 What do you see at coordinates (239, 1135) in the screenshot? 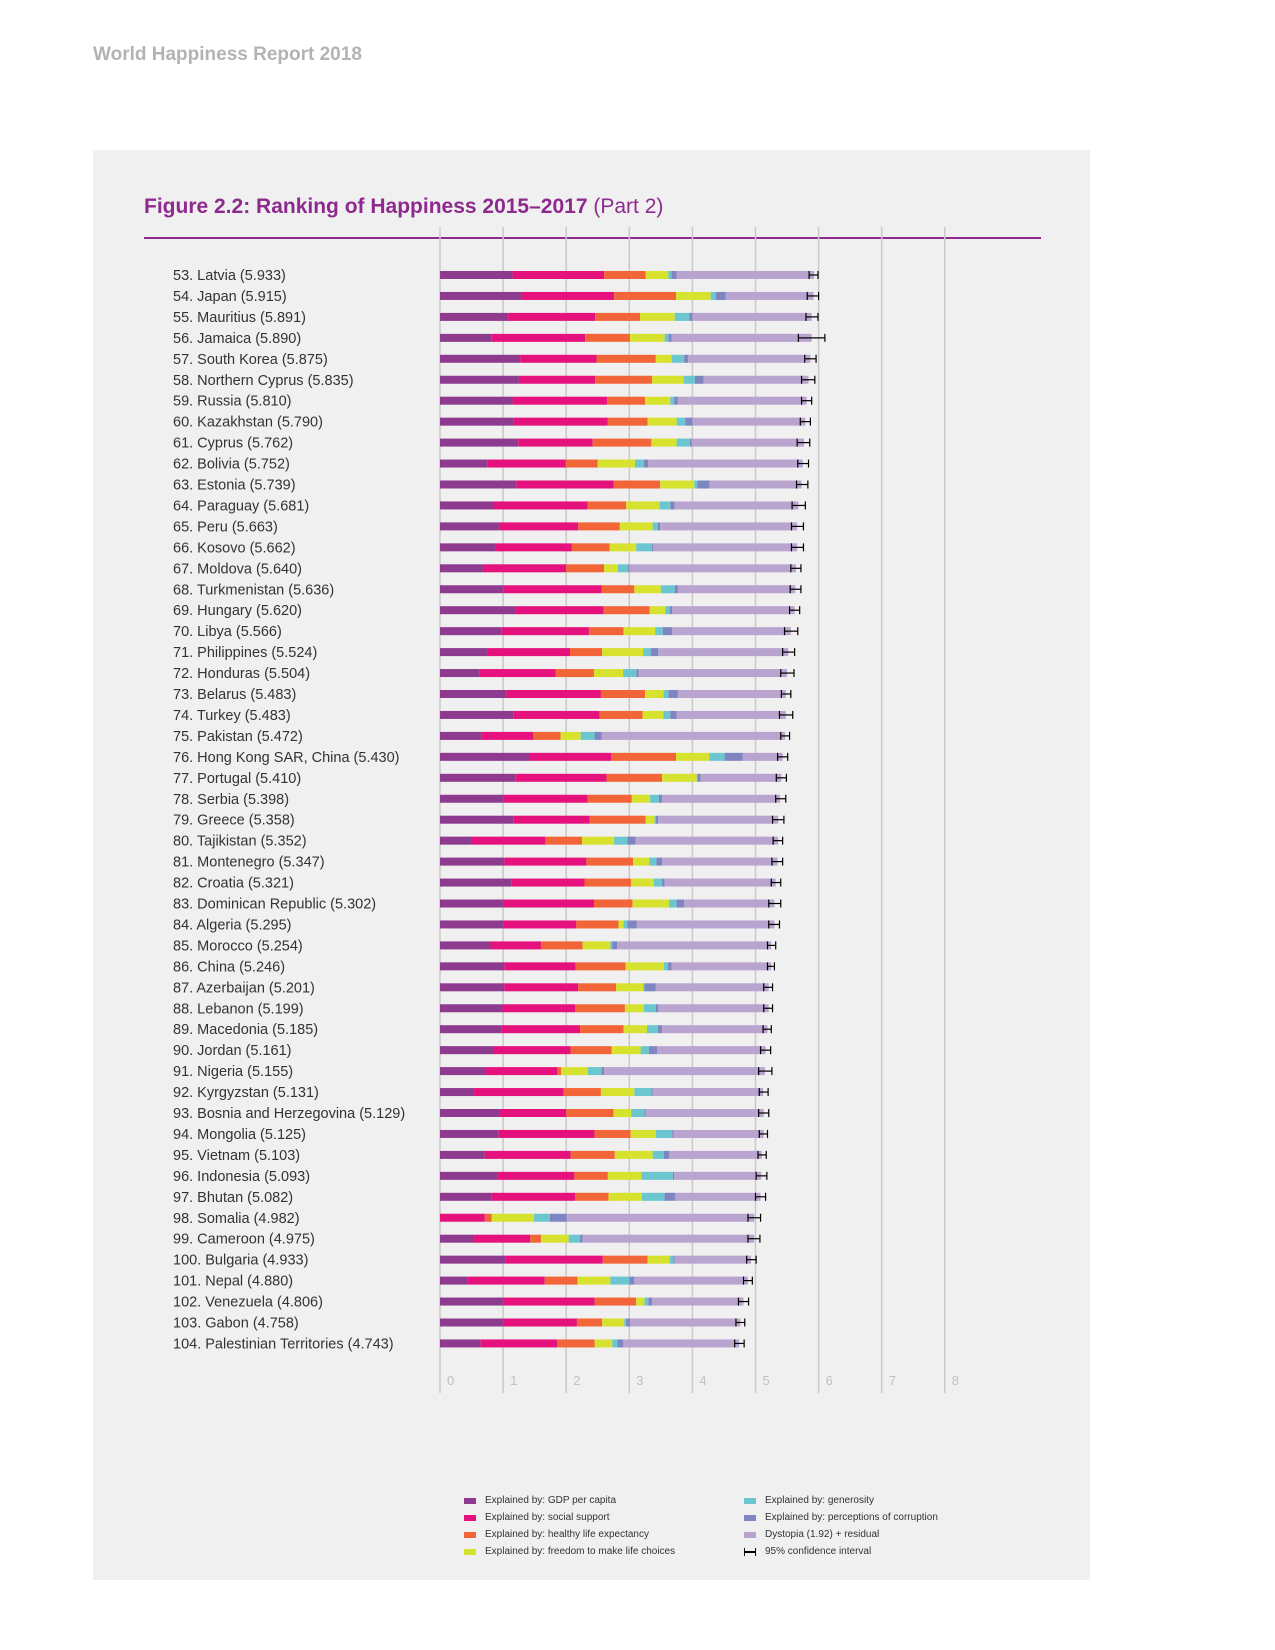
I see `row-label: 94. Mongolia (5.125)` at bounding box center [239, 1135].